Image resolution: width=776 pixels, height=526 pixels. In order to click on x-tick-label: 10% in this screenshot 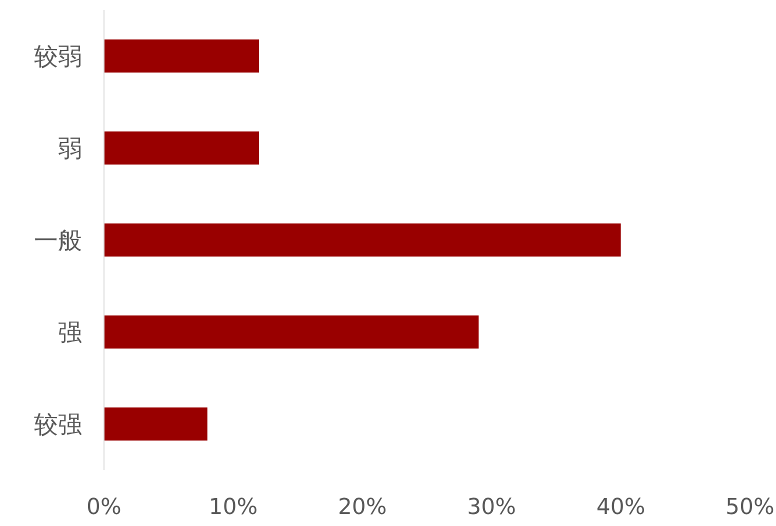, I will do `click(233, 507)`.